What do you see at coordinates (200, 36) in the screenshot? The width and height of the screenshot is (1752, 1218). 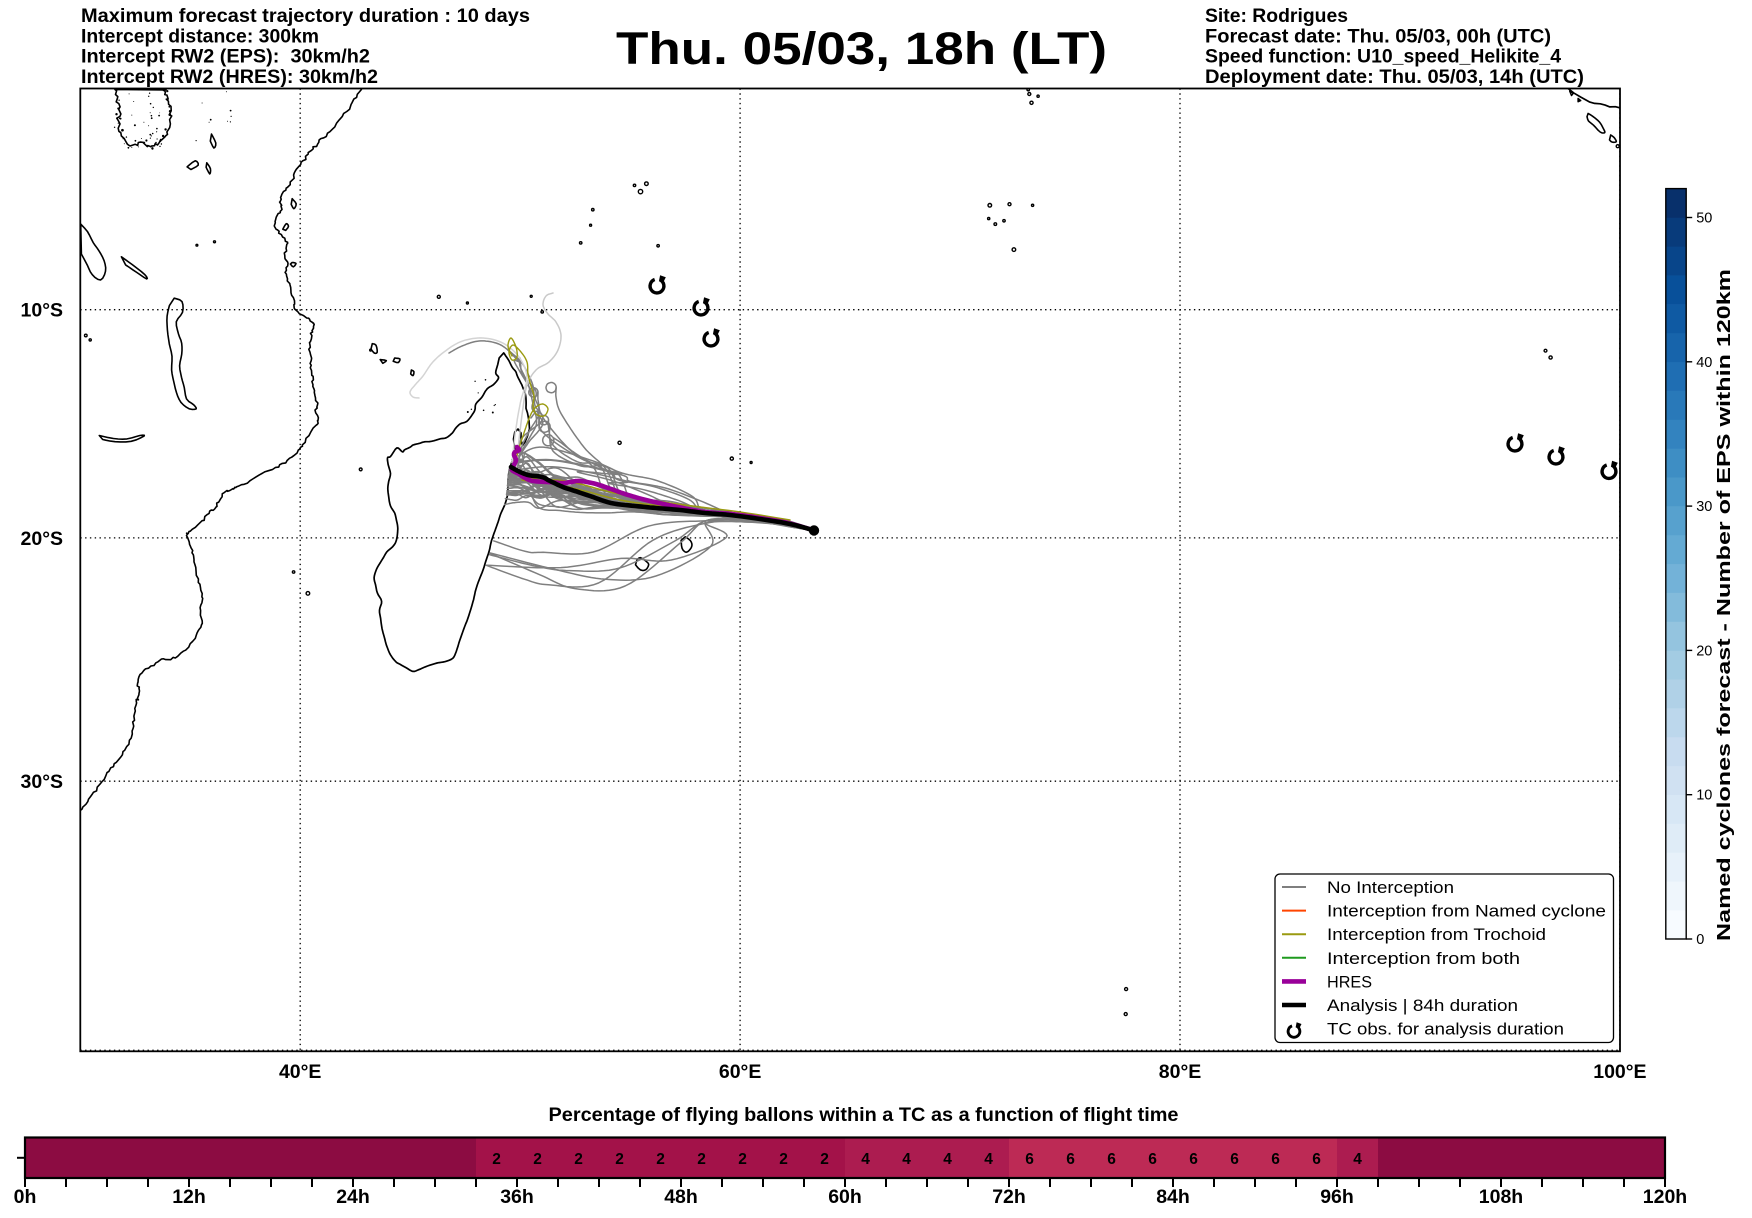 I see `svg-text: Intercept distance: 300km` at bounding box center [200, 36].